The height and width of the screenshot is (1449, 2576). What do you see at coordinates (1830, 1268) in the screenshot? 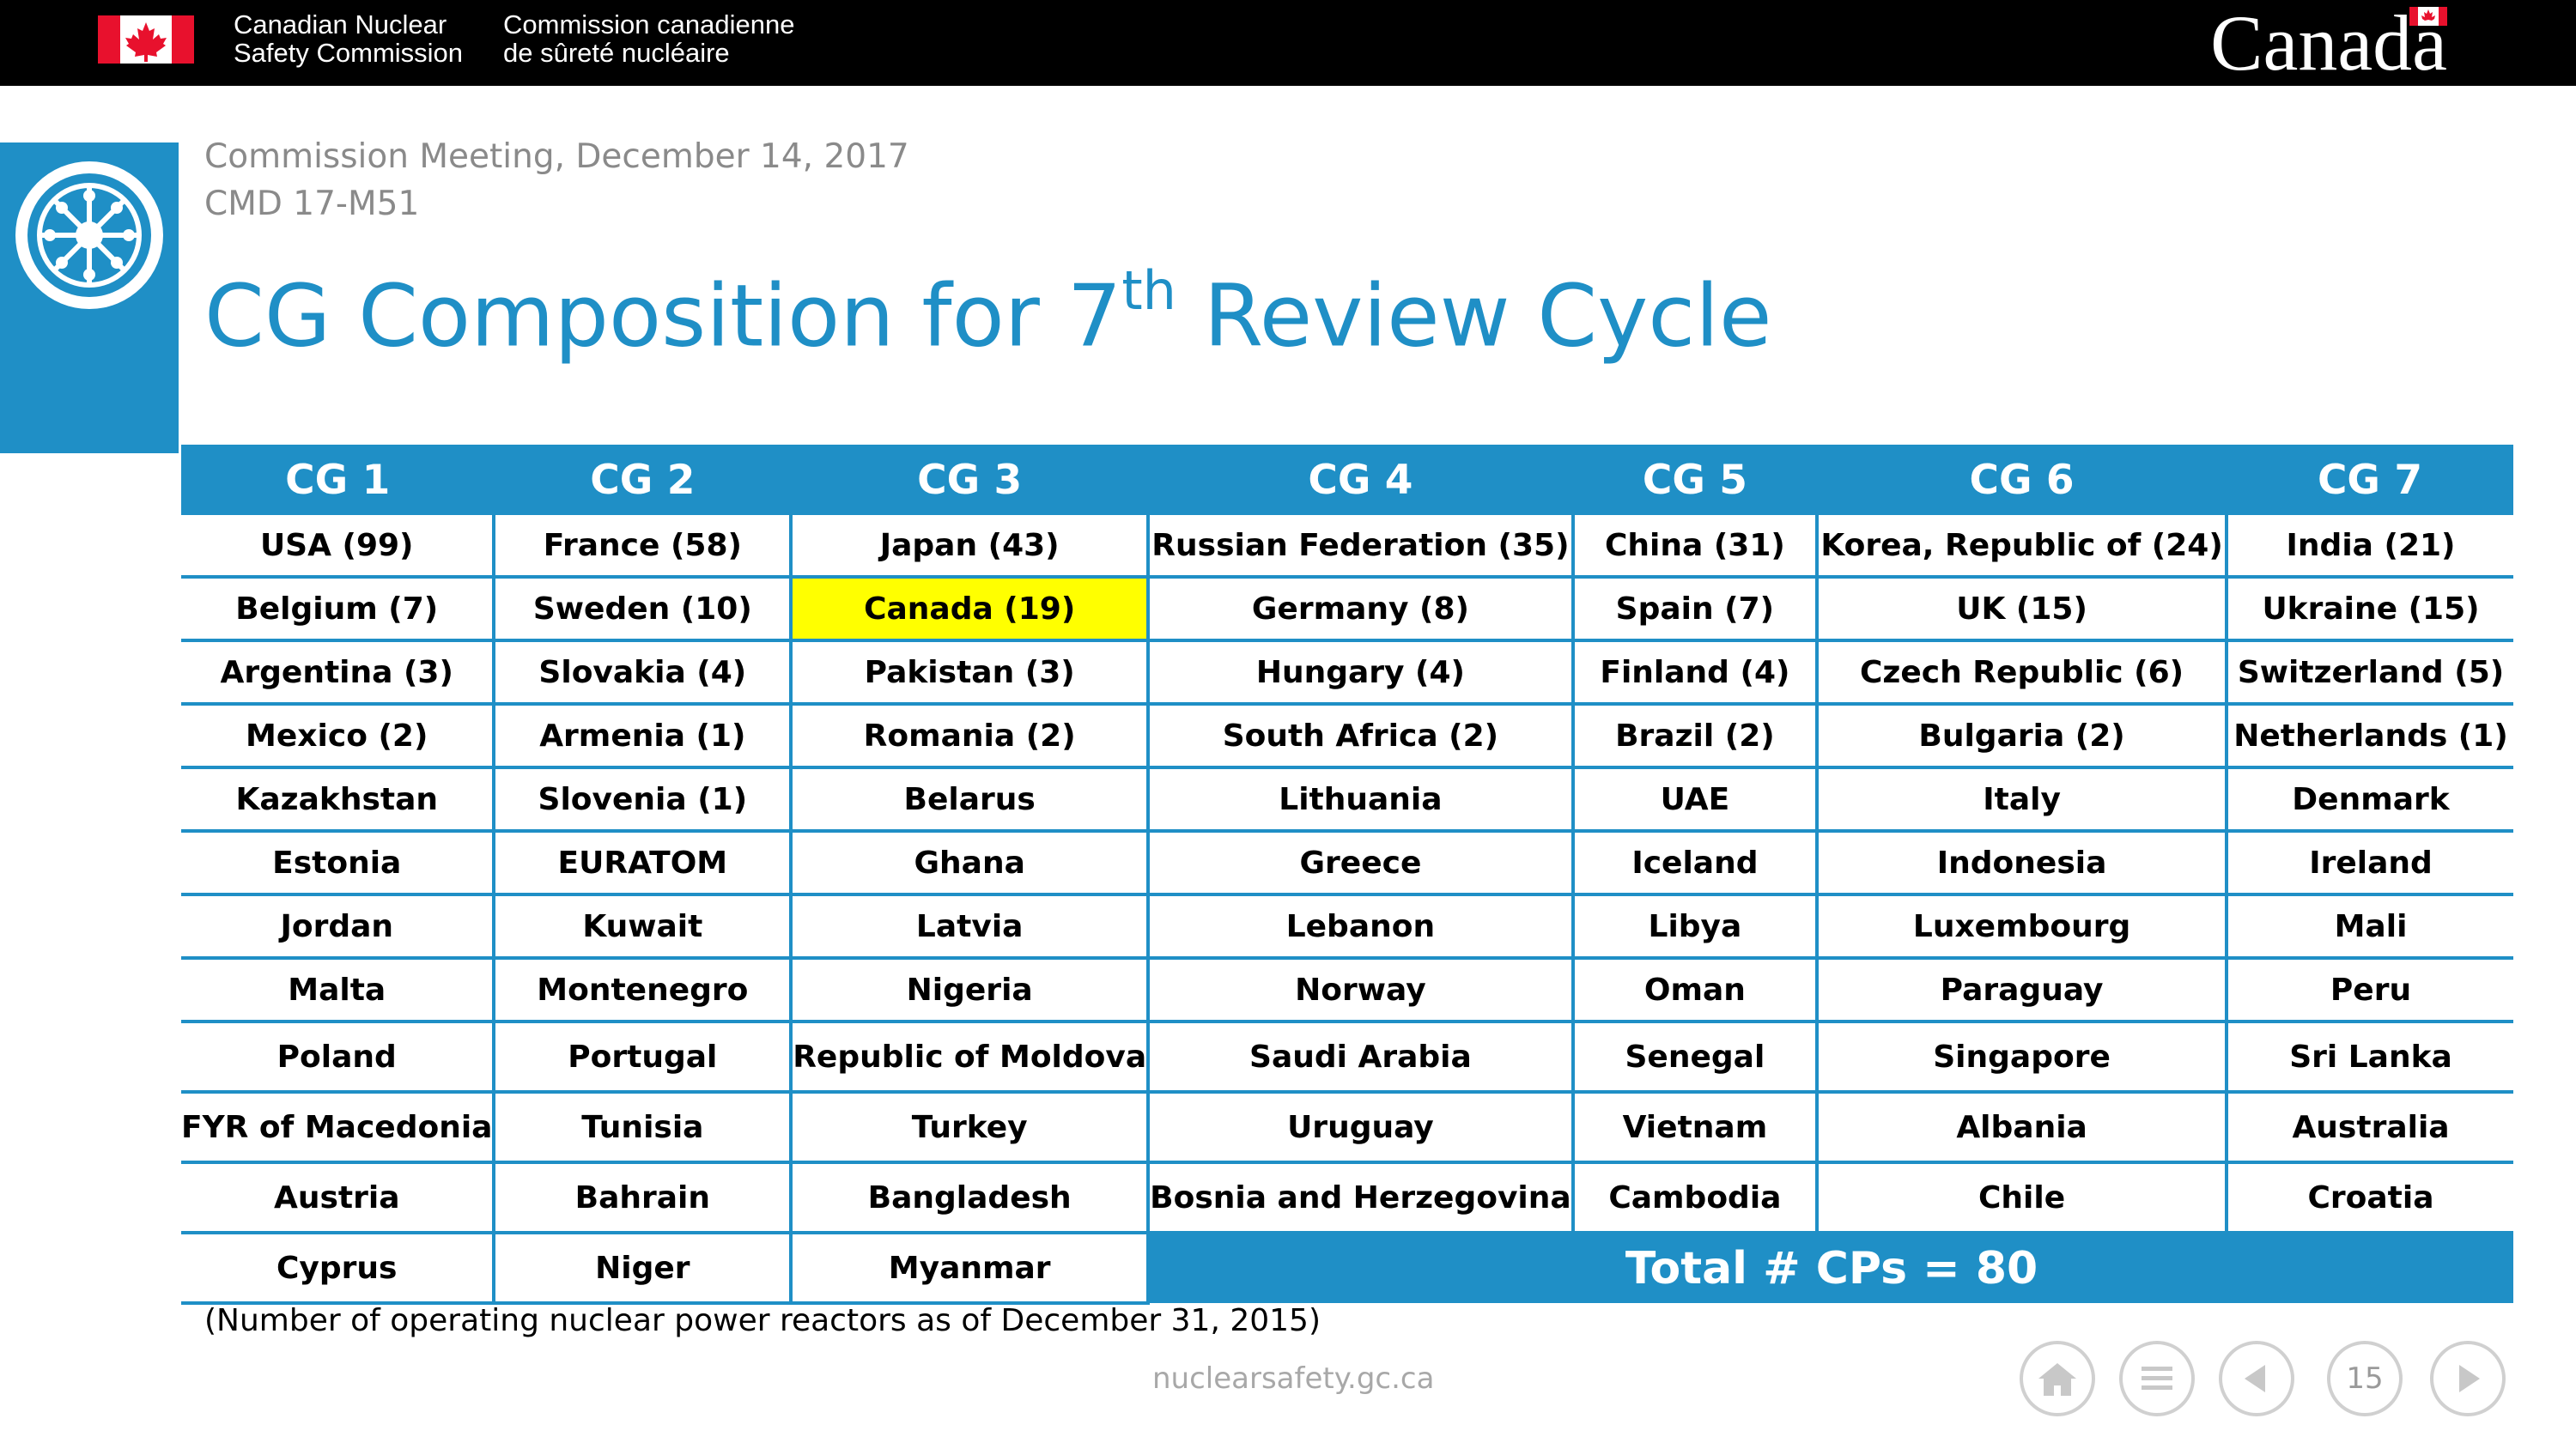
I see `total-cps: Total # CPs = 80` at bounding box center [1830, 1268].